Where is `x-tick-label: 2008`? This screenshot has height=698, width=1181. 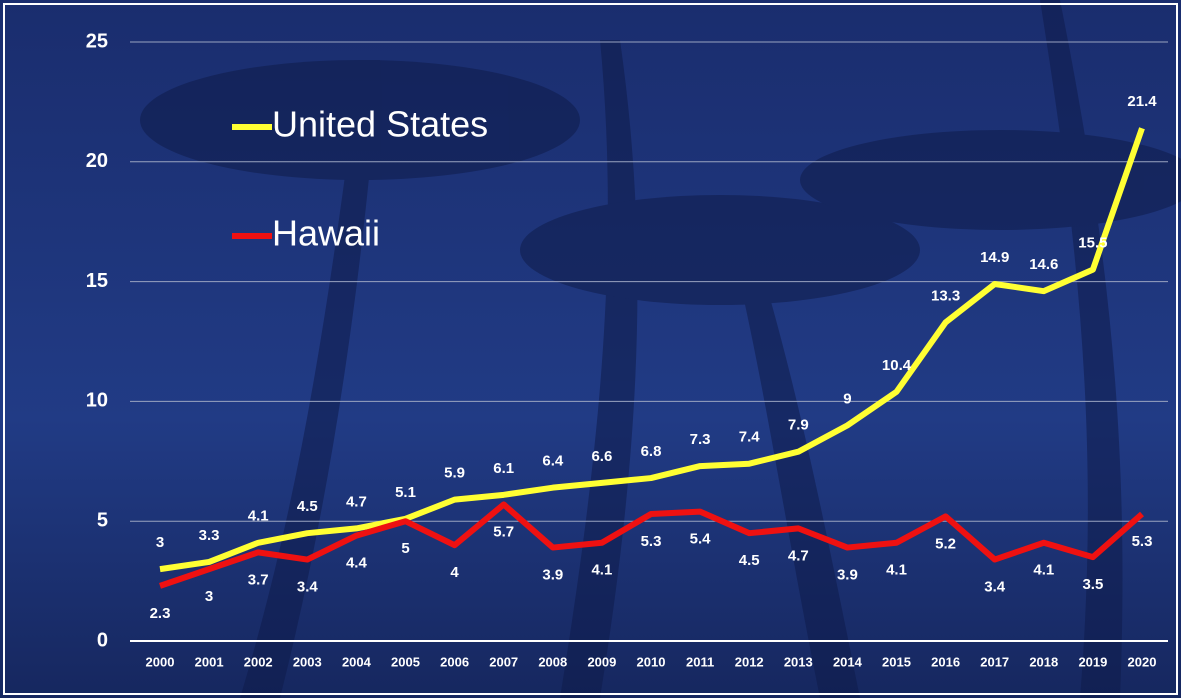
x-tick-label: 2008 is located at coordinates (552, 661).